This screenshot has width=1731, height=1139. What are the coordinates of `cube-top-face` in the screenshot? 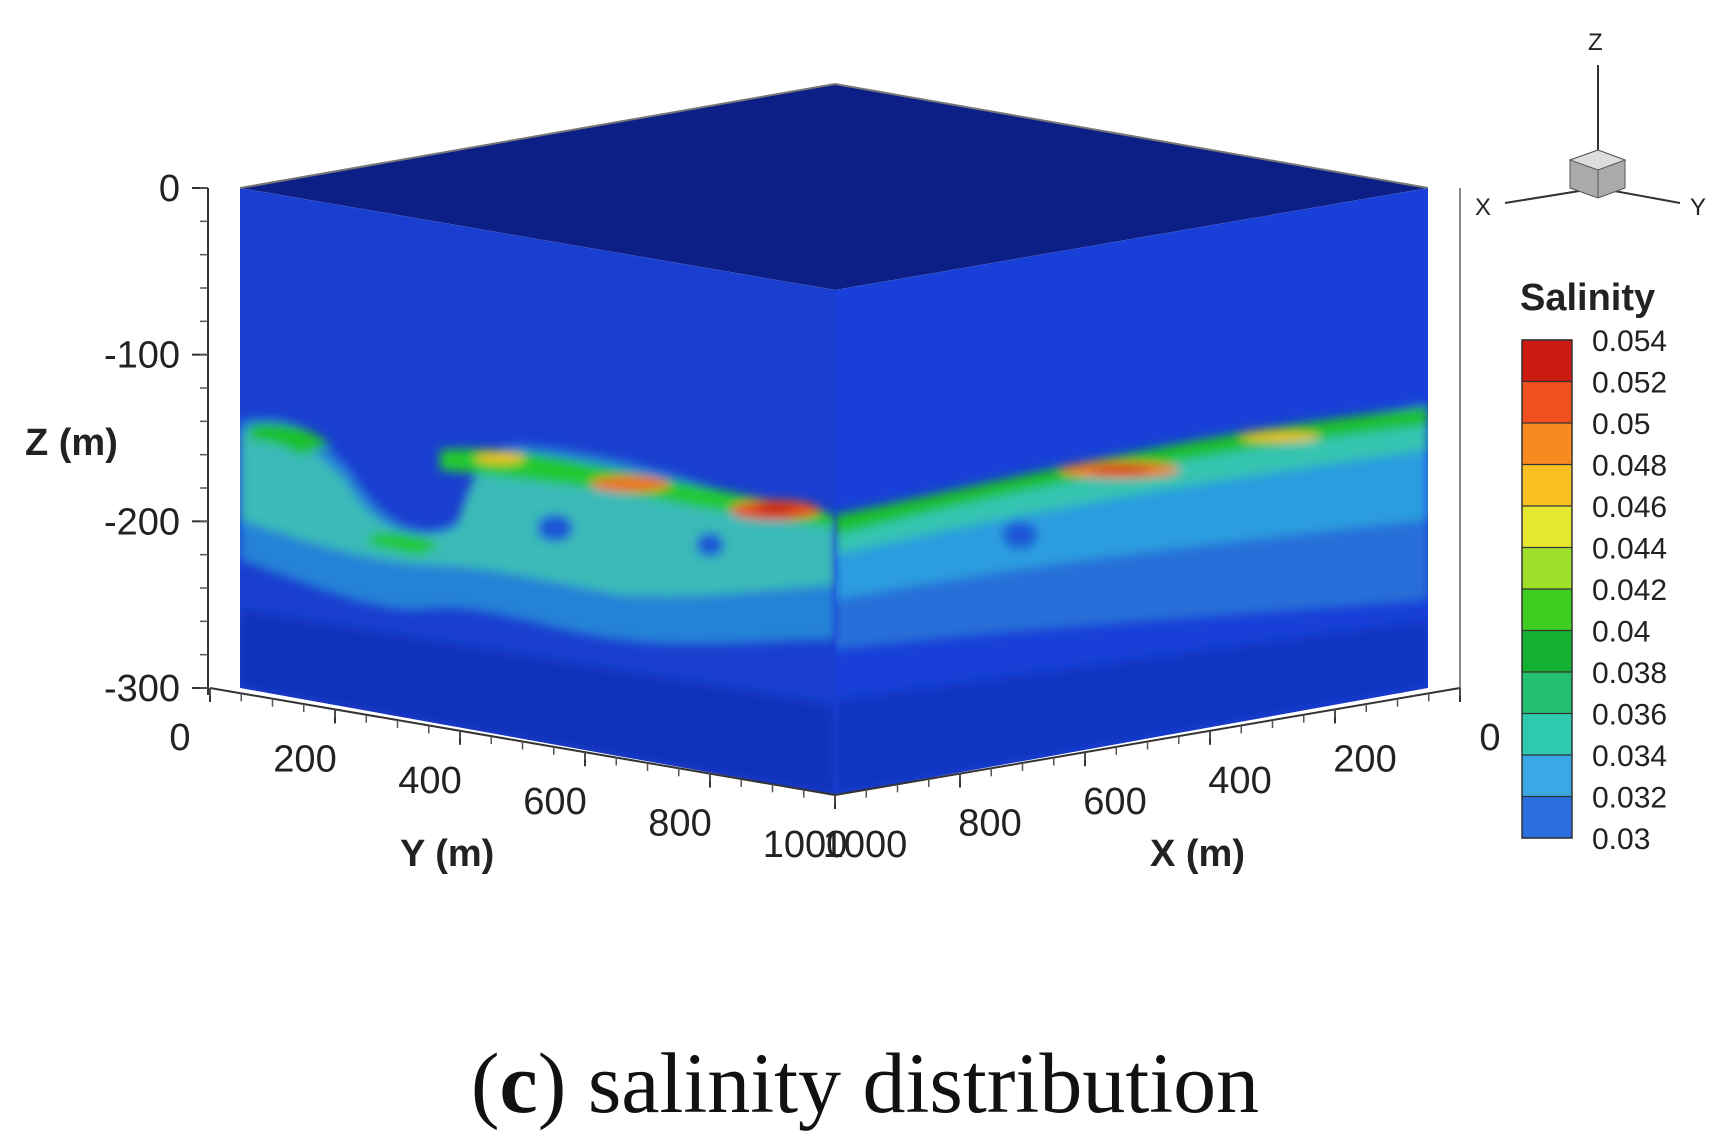 It's located at (834, 187).